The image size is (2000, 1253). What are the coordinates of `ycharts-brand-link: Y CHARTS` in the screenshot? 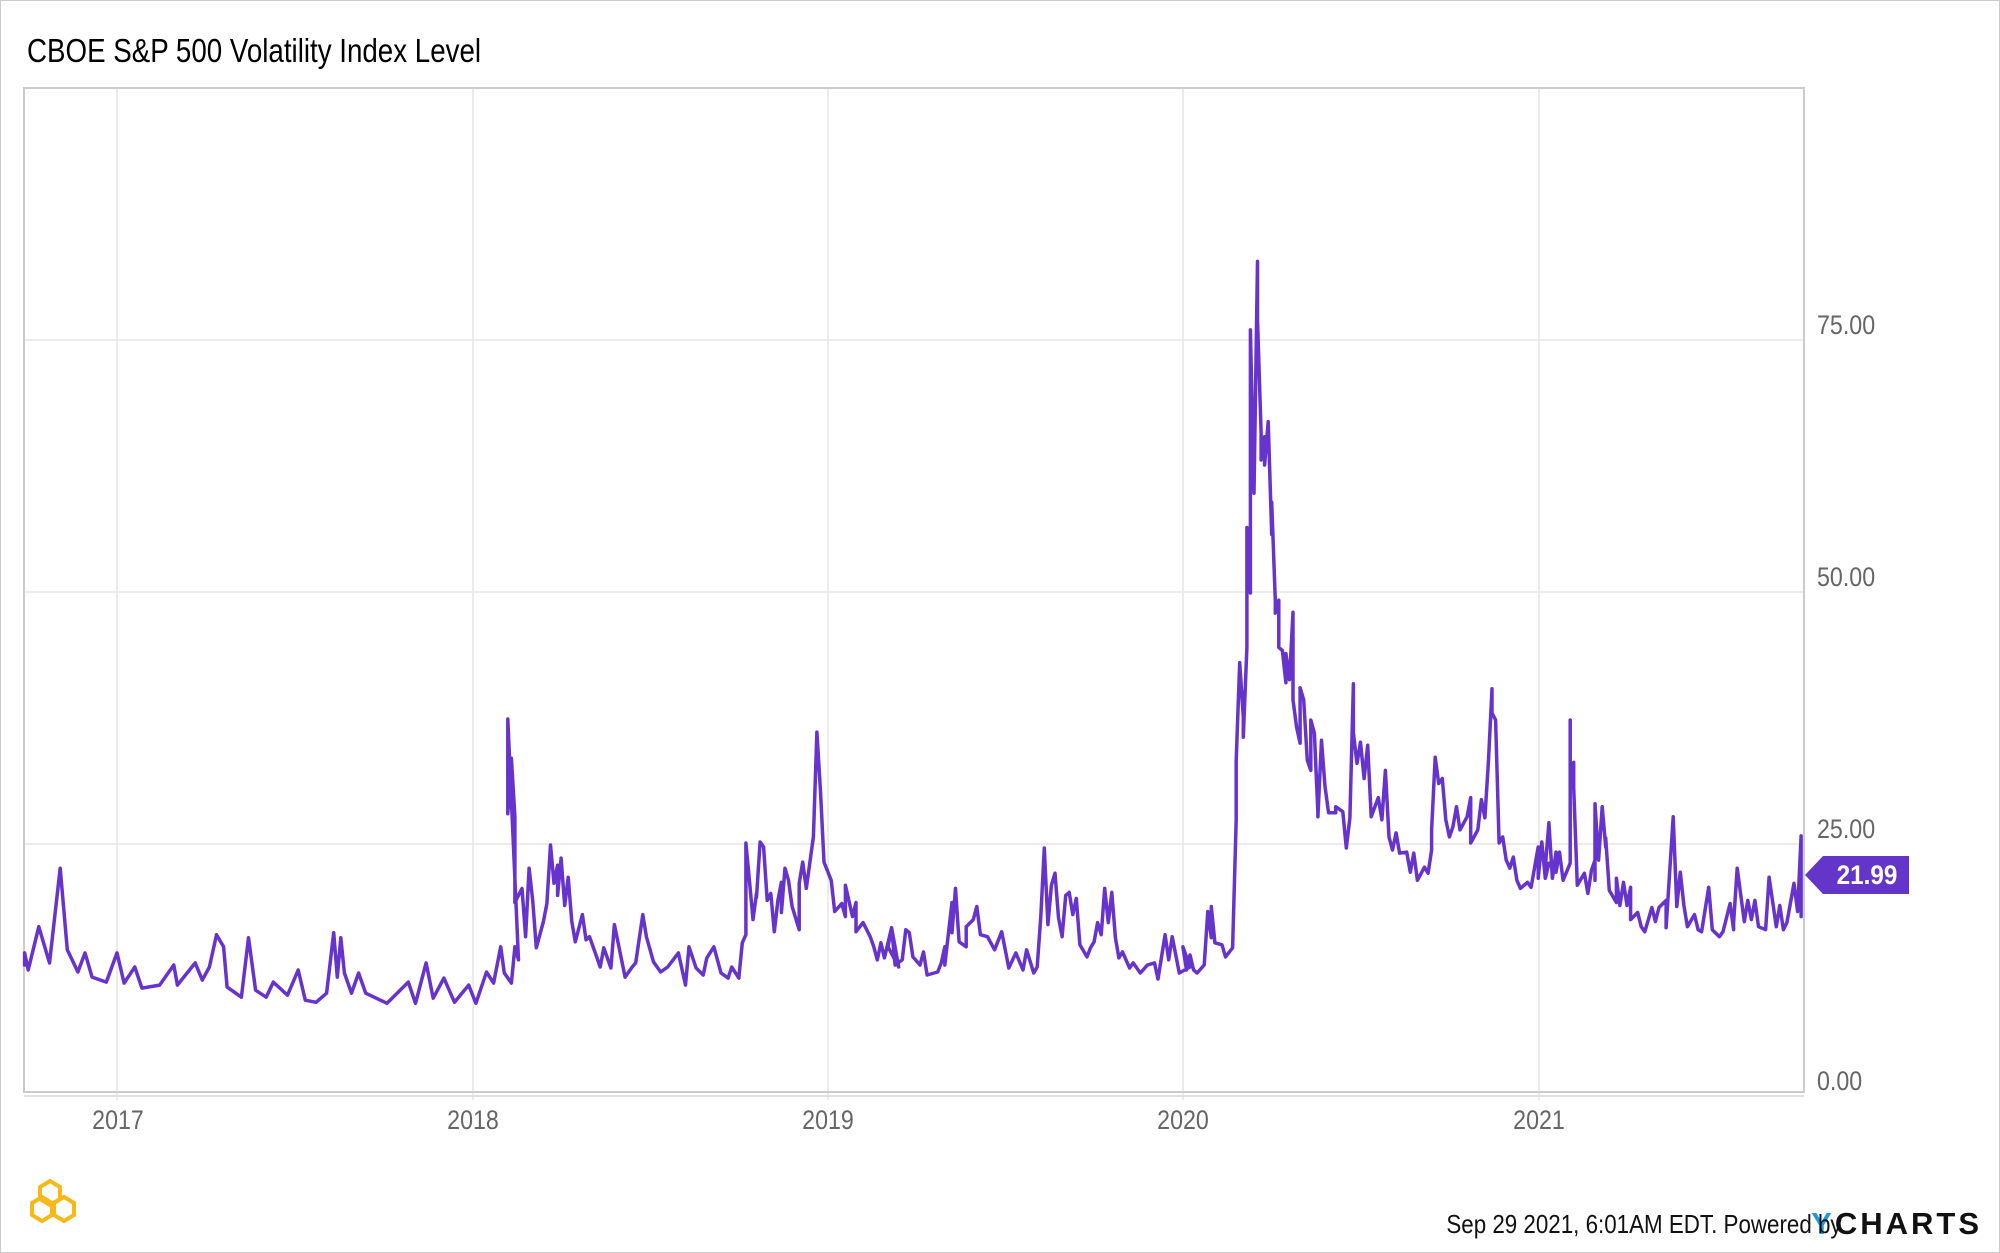 It's located at (1896, 1224).